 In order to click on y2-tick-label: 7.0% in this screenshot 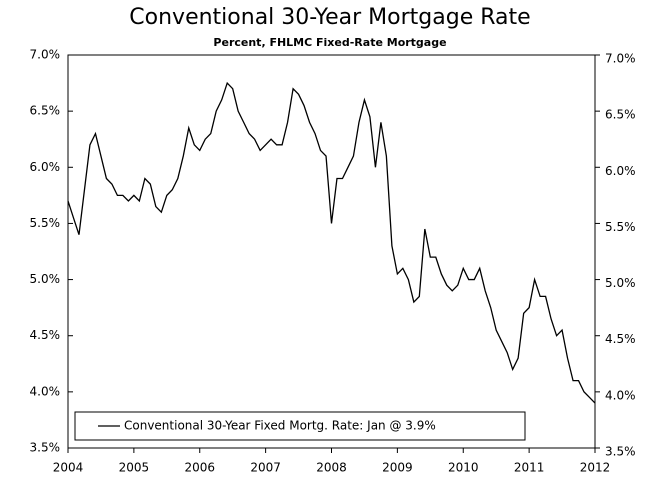, I will do `click(620, 59)`.